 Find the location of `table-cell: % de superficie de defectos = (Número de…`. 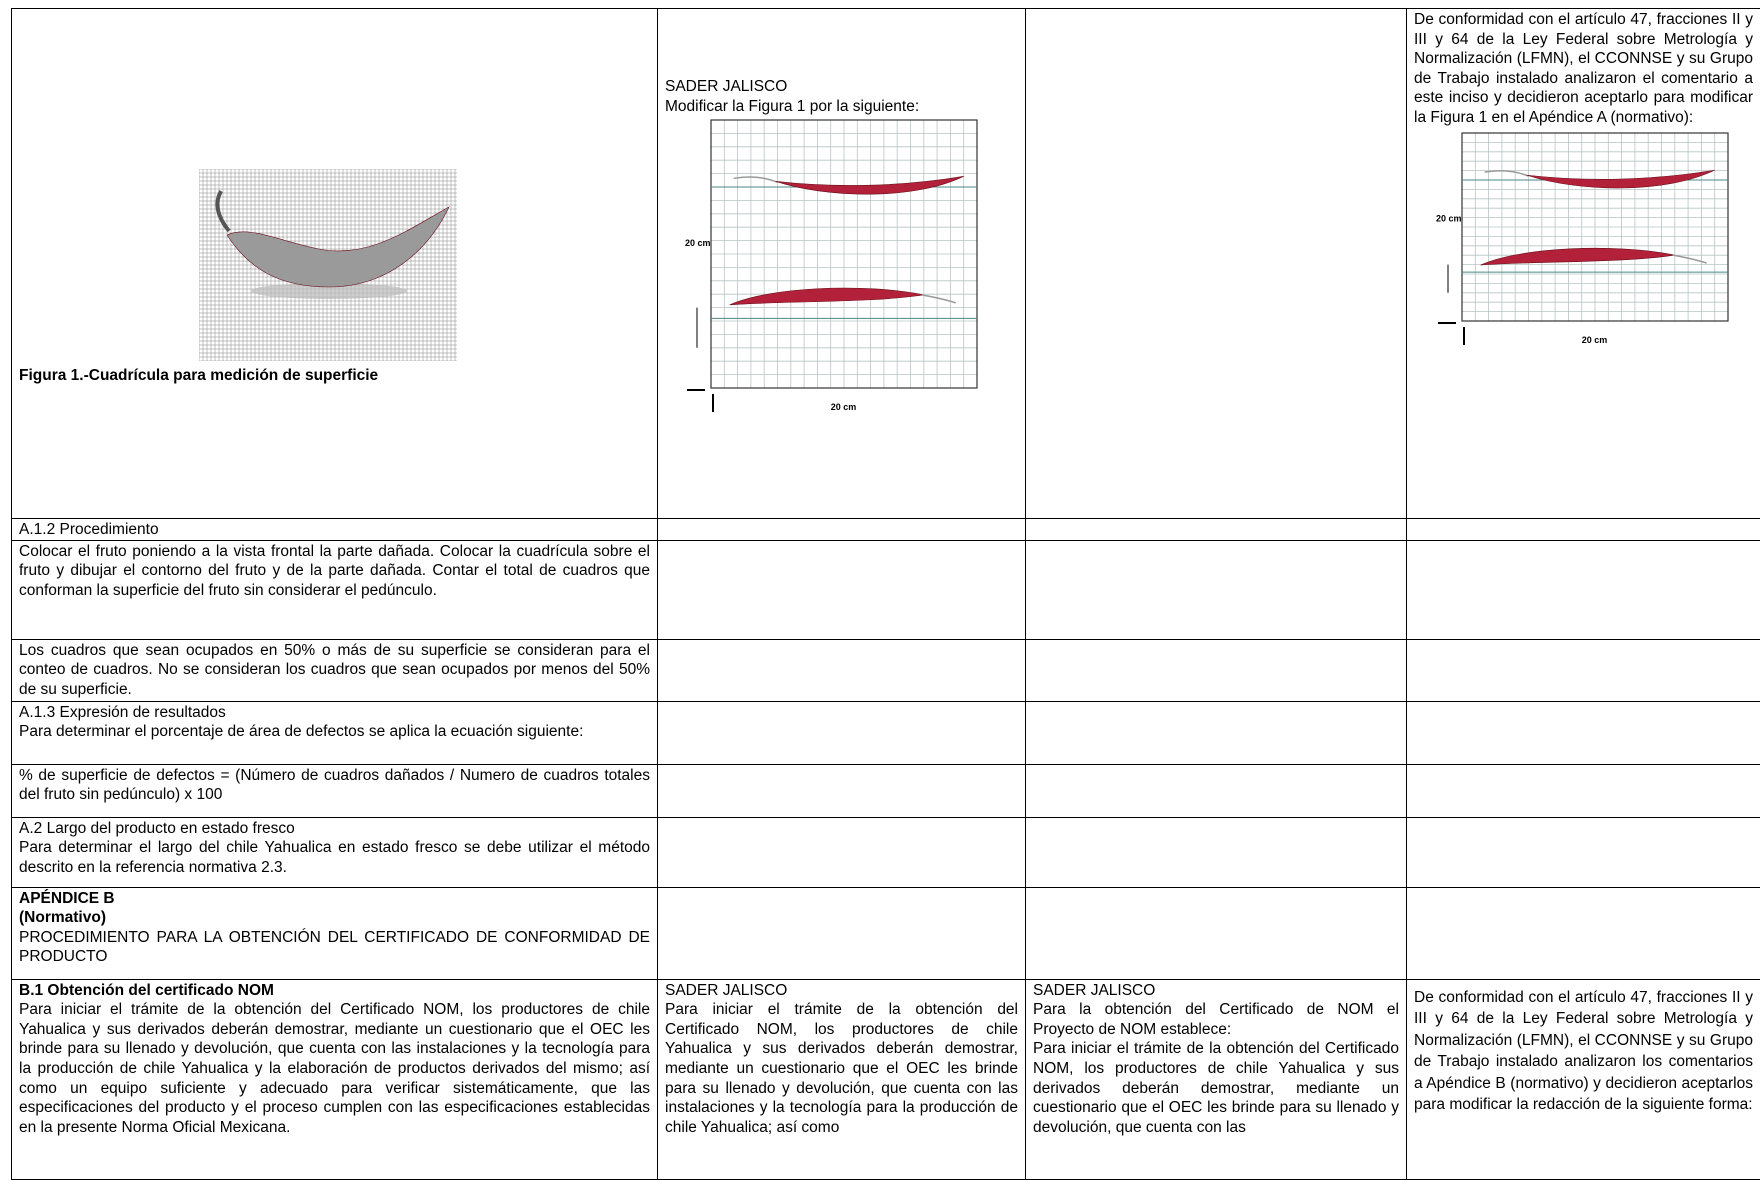

table-cell: % de superficie de defectos = (Número de… is located at coordinates (335, 790).